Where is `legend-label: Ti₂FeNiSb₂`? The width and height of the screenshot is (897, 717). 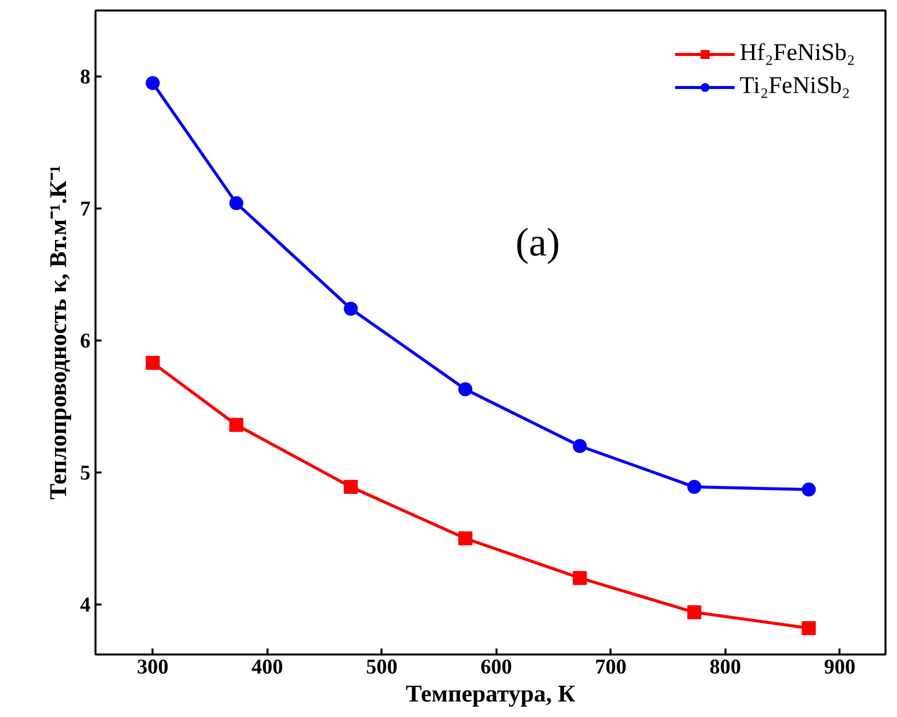
legend-label: Ti₂FeNiSb₂ is located at coordinates (795, 86).